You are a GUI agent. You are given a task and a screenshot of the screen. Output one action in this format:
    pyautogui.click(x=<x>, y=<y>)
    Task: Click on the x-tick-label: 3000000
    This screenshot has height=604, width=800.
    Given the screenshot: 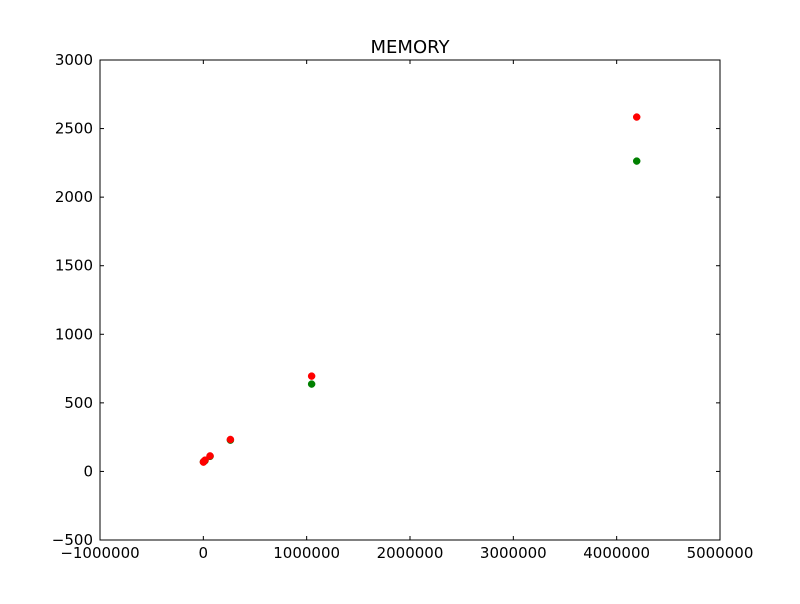 What is the action you would take?
    pyautogui.click(x=513, y=553)
    